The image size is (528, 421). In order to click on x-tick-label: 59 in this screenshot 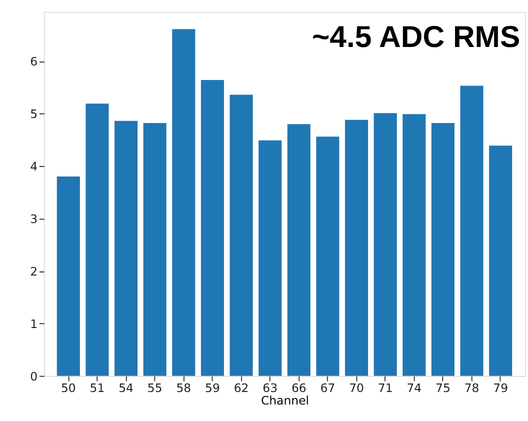, I will do `click(212, 387)`.